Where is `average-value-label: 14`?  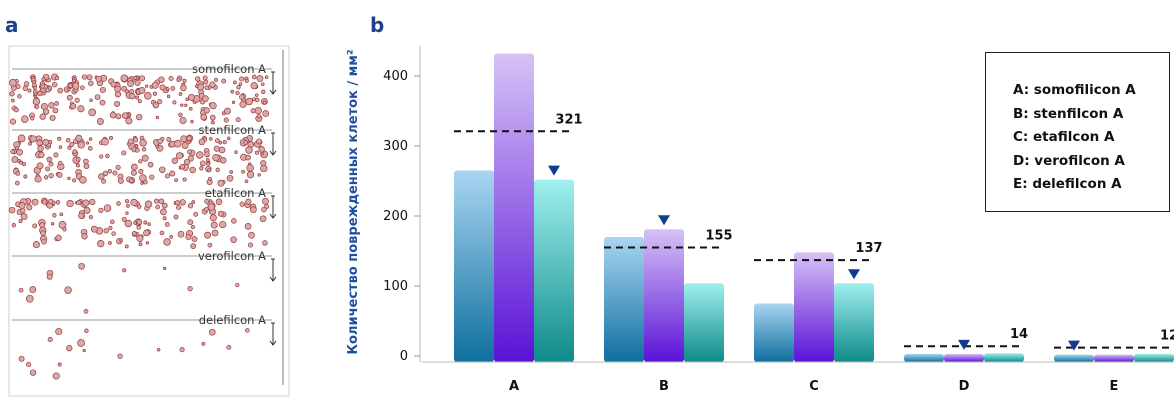 average-value-label: 14 is located at coordinates (1019, 334).